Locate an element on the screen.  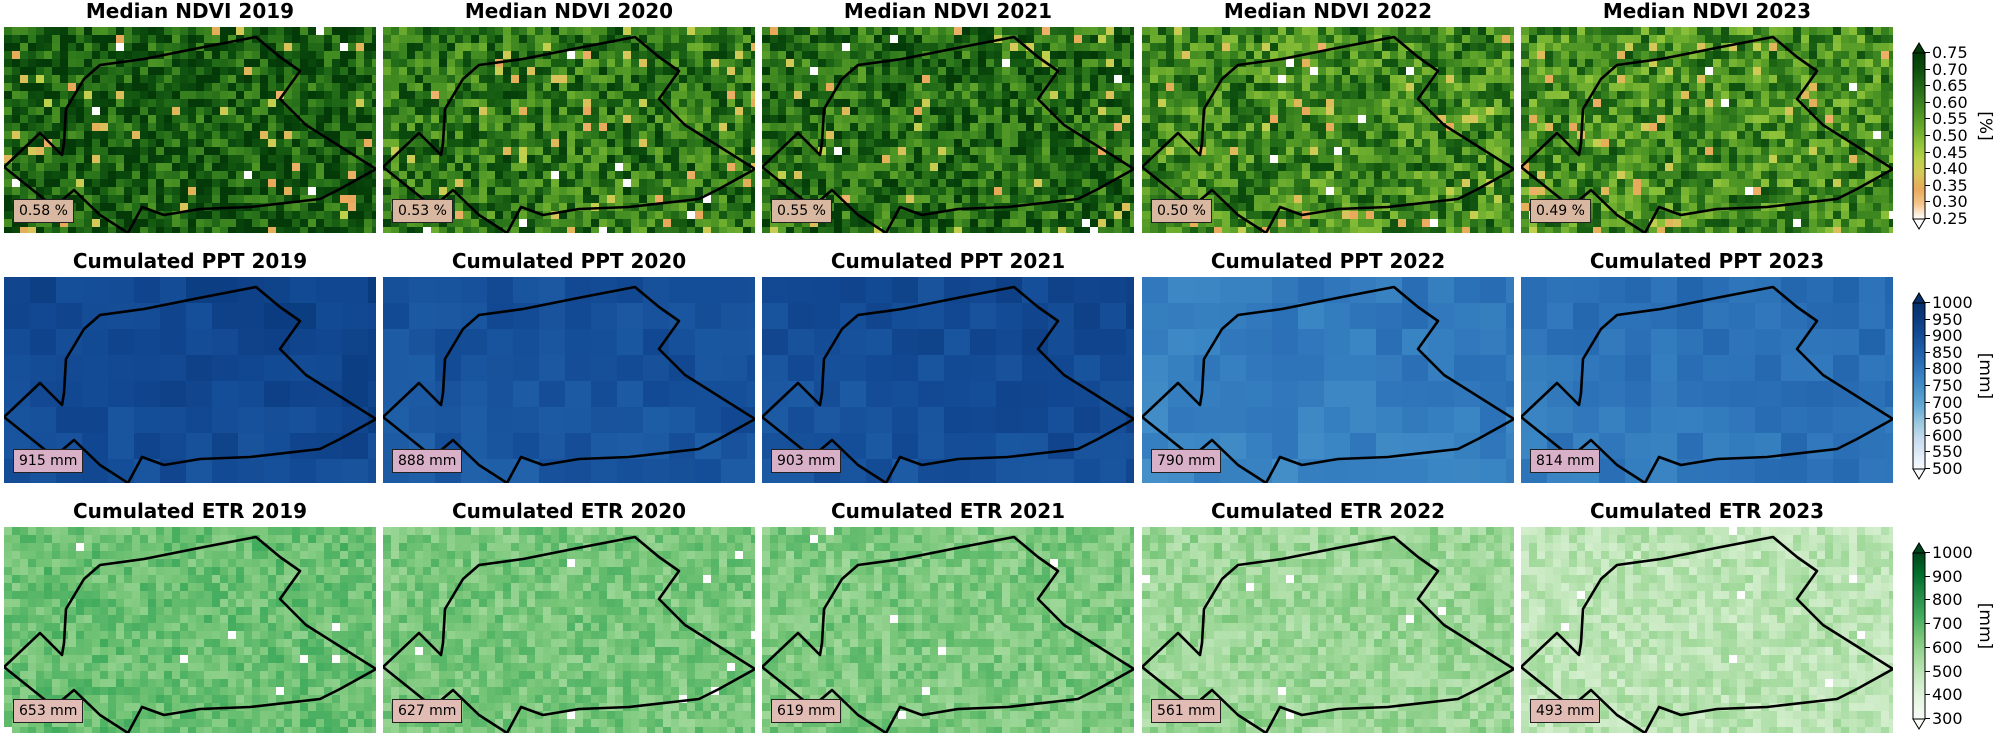
colorbar-tick-label: 0.70 is located at coordinates (1946, 69).